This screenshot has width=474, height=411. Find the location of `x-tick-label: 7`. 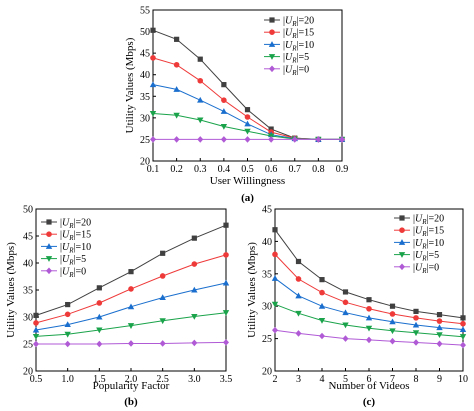

x-tick-label: 7 is located at coordinates (392, 379).